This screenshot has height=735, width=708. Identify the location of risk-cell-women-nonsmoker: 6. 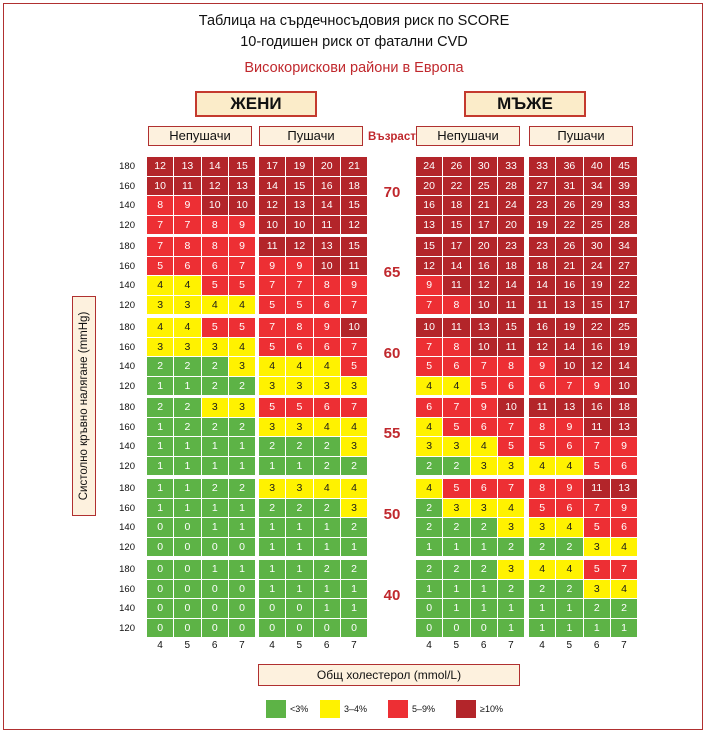
(214, 265).